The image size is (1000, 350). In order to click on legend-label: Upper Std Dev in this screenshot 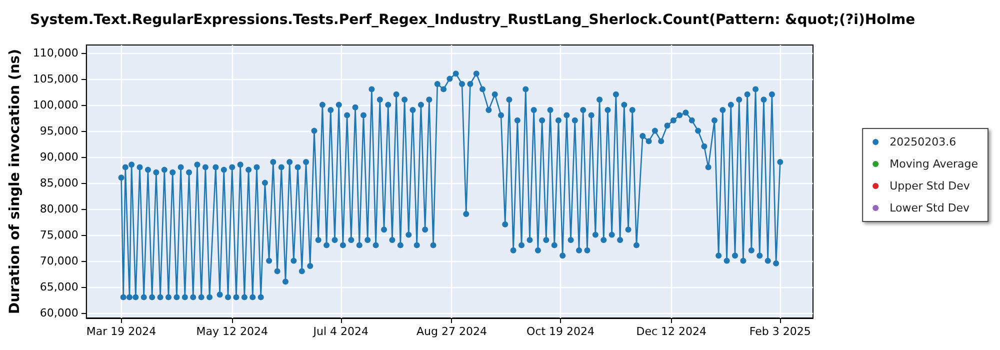, I will do `click(930, 186)`.